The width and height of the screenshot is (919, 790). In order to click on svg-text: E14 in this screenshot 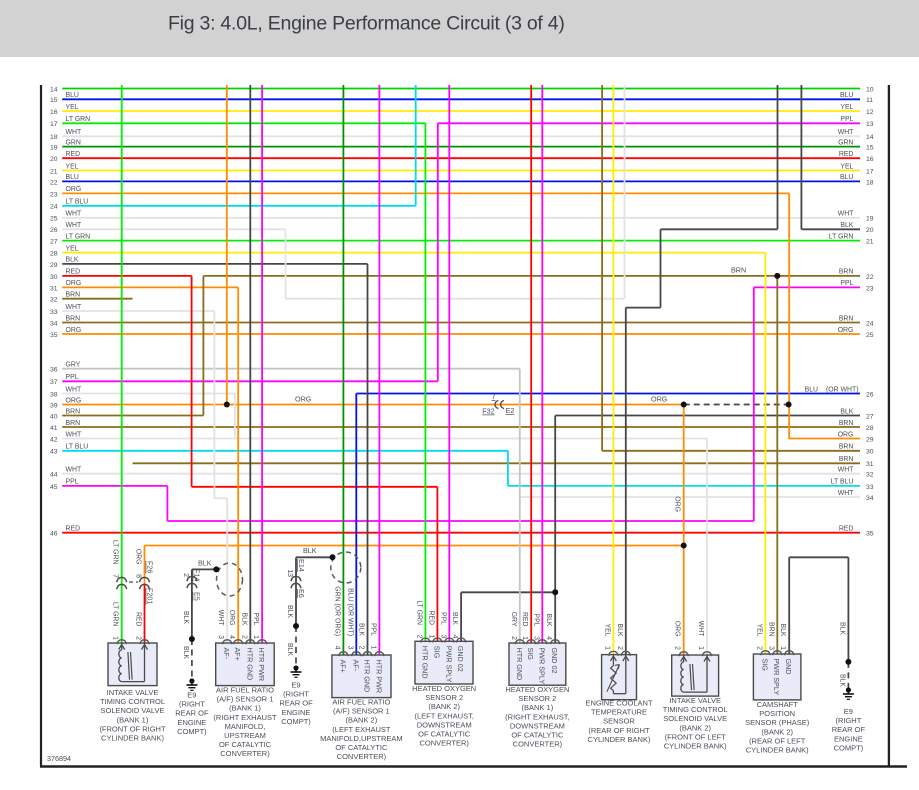, I will do `click(301, 565)`.